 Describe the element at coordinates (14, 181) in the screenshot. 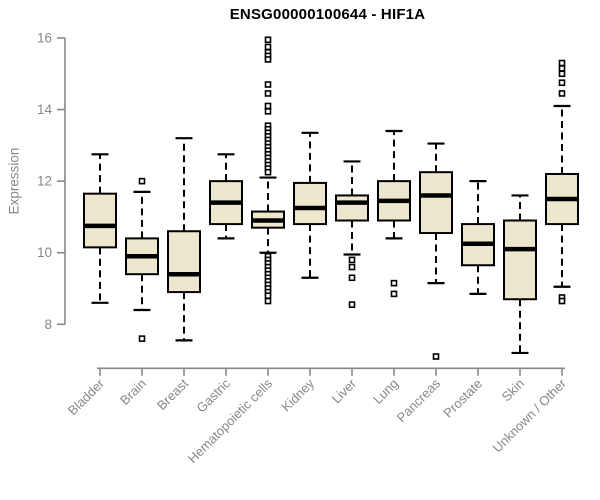

I see `y-axis-title: Expression` at that location.